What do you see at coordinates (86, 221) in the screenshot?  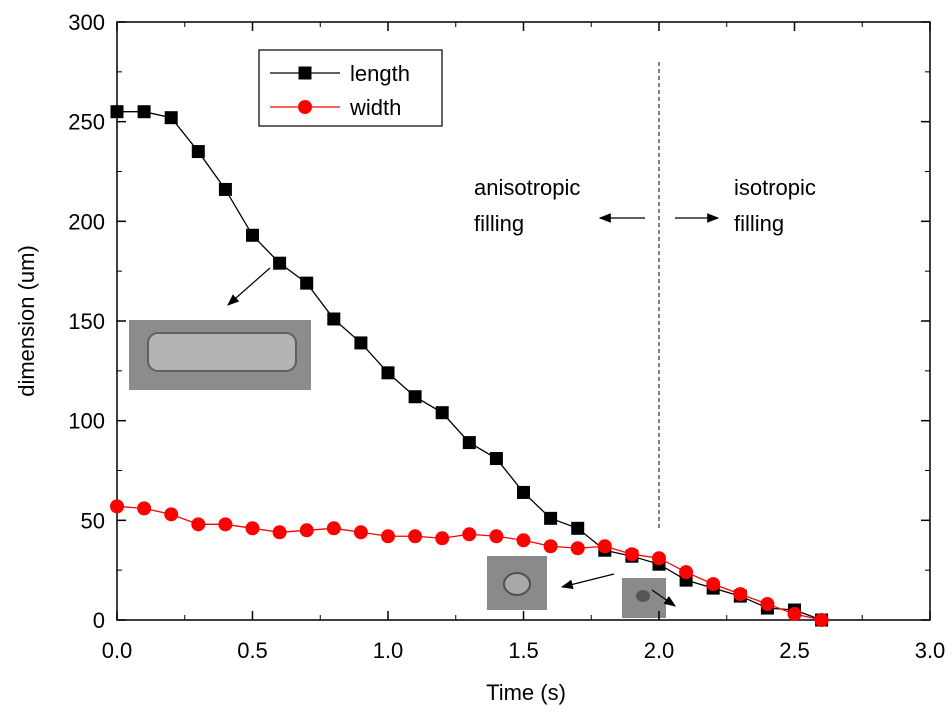 I see `y-tick-label: 200` at bounding box center [86, 221].